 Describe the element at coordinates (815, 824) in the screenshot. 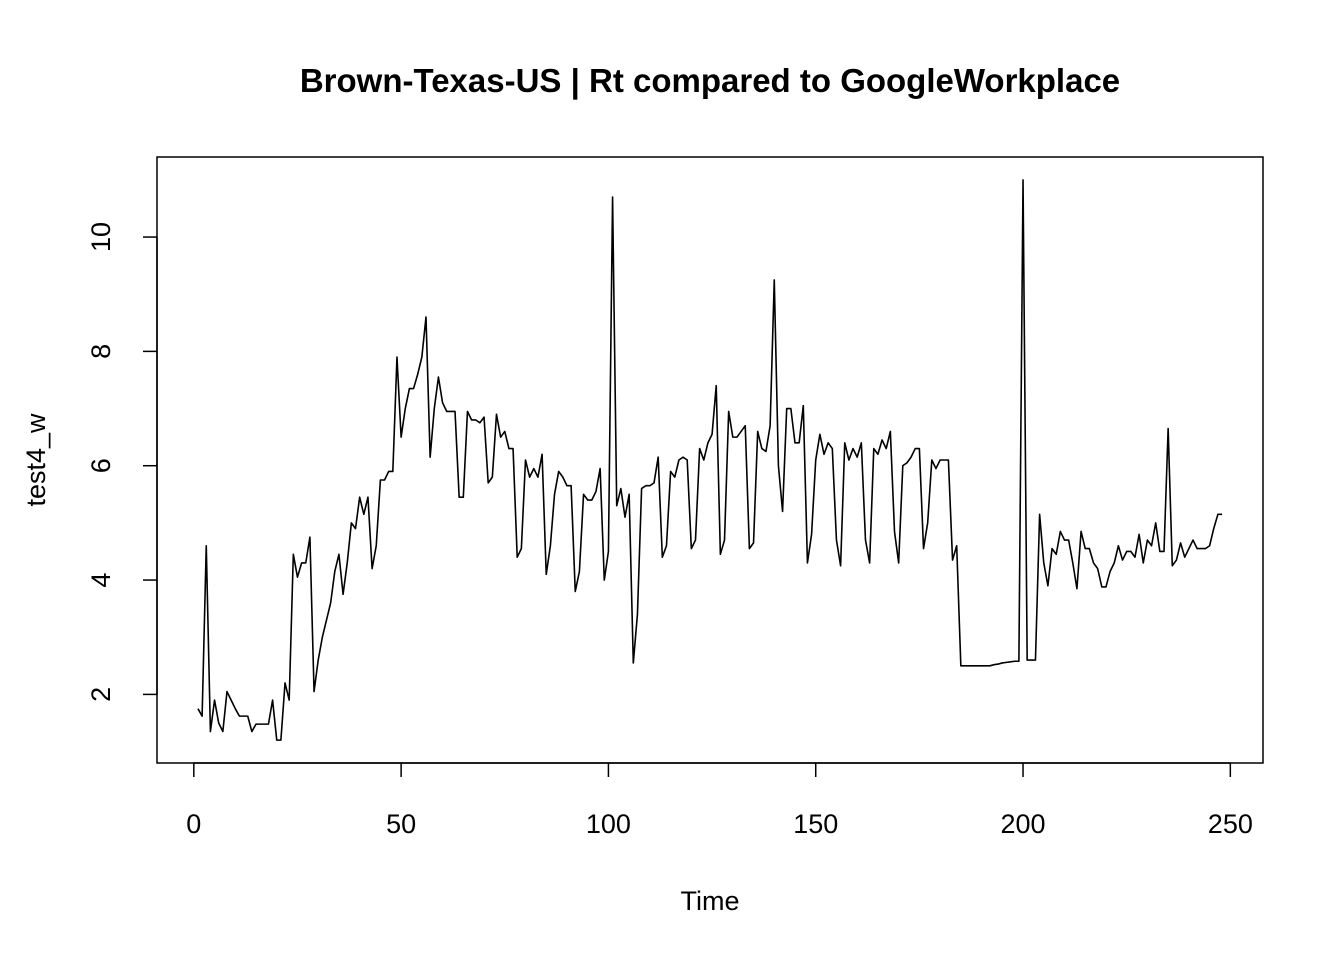

I see `x-tick-label: 150` at that location.